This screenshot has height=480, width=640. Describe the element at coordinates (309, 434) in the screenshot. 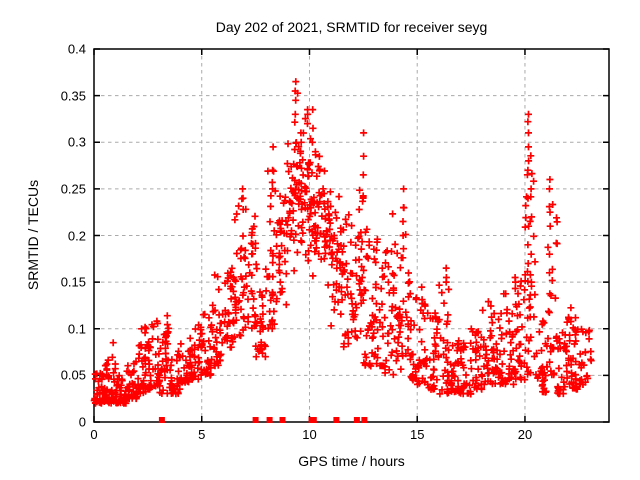

I see `x-tick-label: 10` at that location.